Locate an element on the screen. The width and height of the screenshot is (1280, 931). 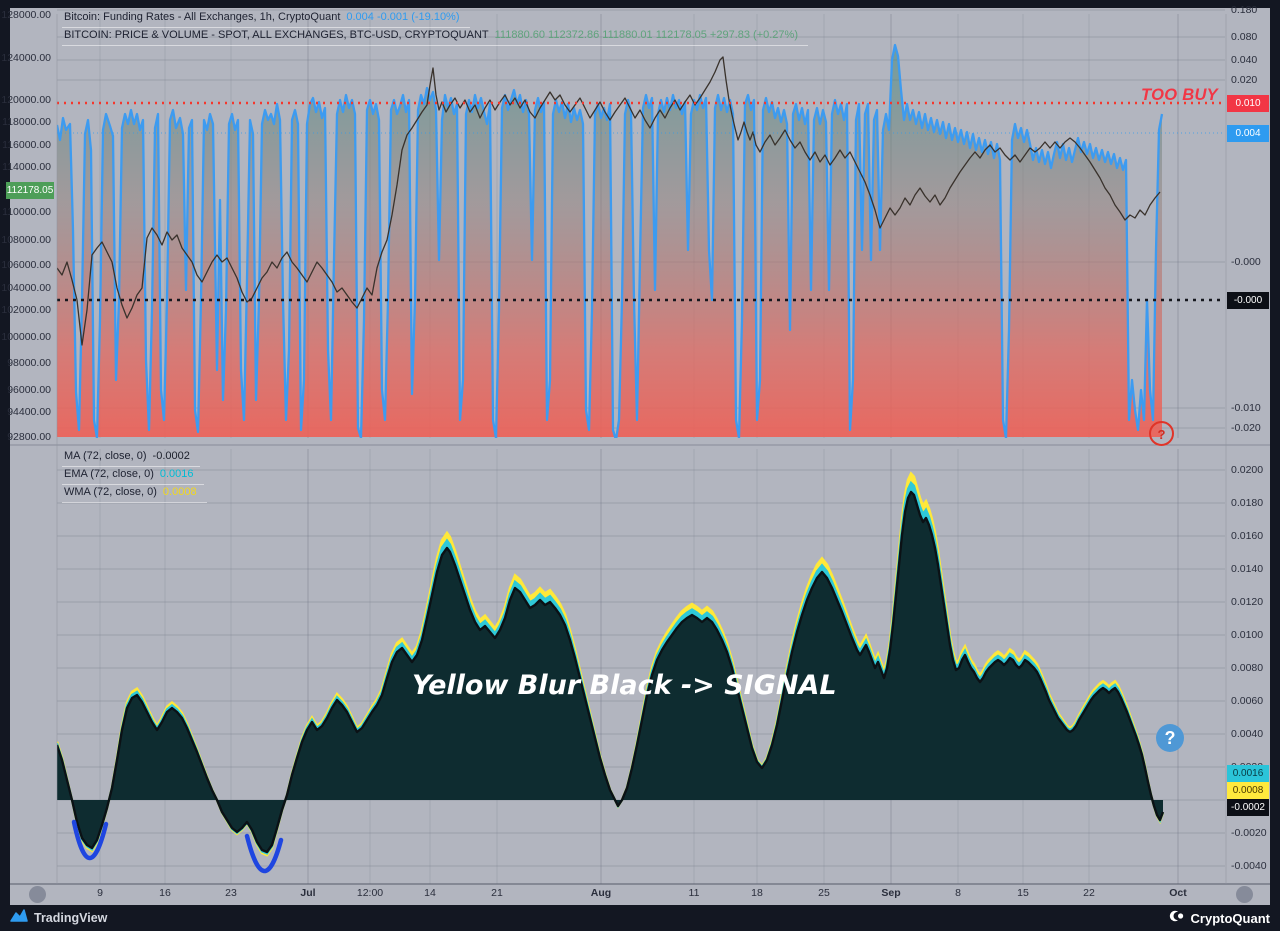
help-question-icon: ? is located at coordinates (1170, 738).